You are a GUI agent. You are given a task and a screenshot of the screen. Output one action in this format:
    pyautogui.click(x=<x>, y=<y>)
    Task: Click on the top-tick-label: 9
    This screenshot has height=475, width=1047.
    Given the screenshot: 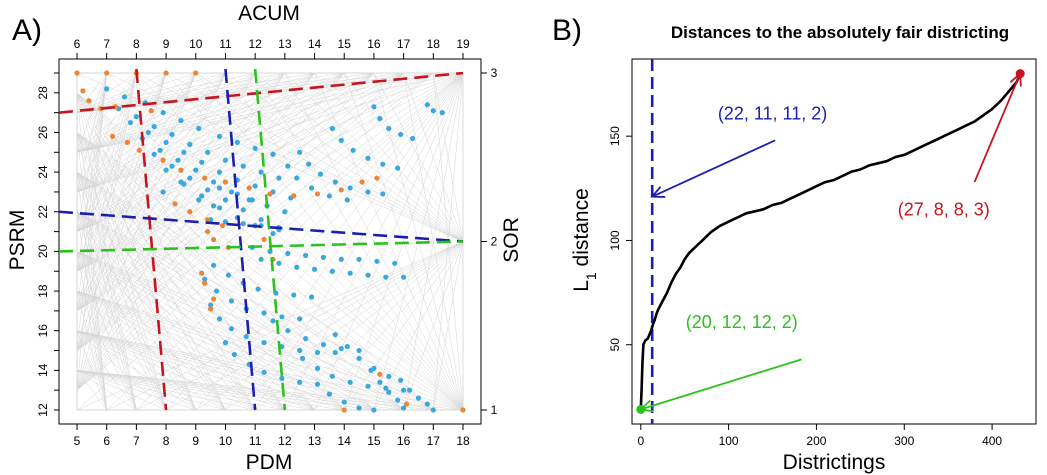 What is the action you would take?
    pyautogui.click(x=166, y=44)
    